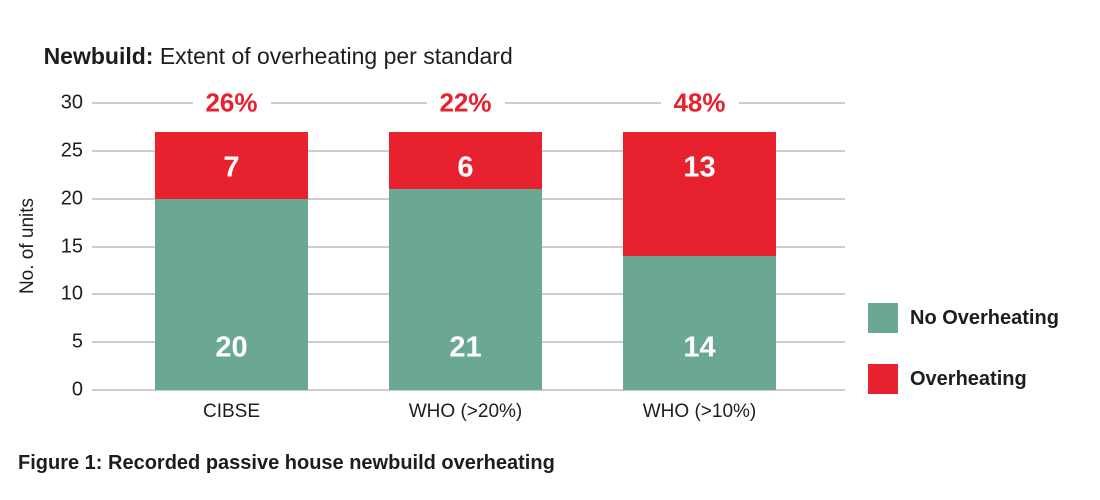 This screenshot has height=500, width=1100. What do you see at coordinates (465, 167) in the screenshot?
I see `overheating-value-label: 6` at bounding box center [465, 167].